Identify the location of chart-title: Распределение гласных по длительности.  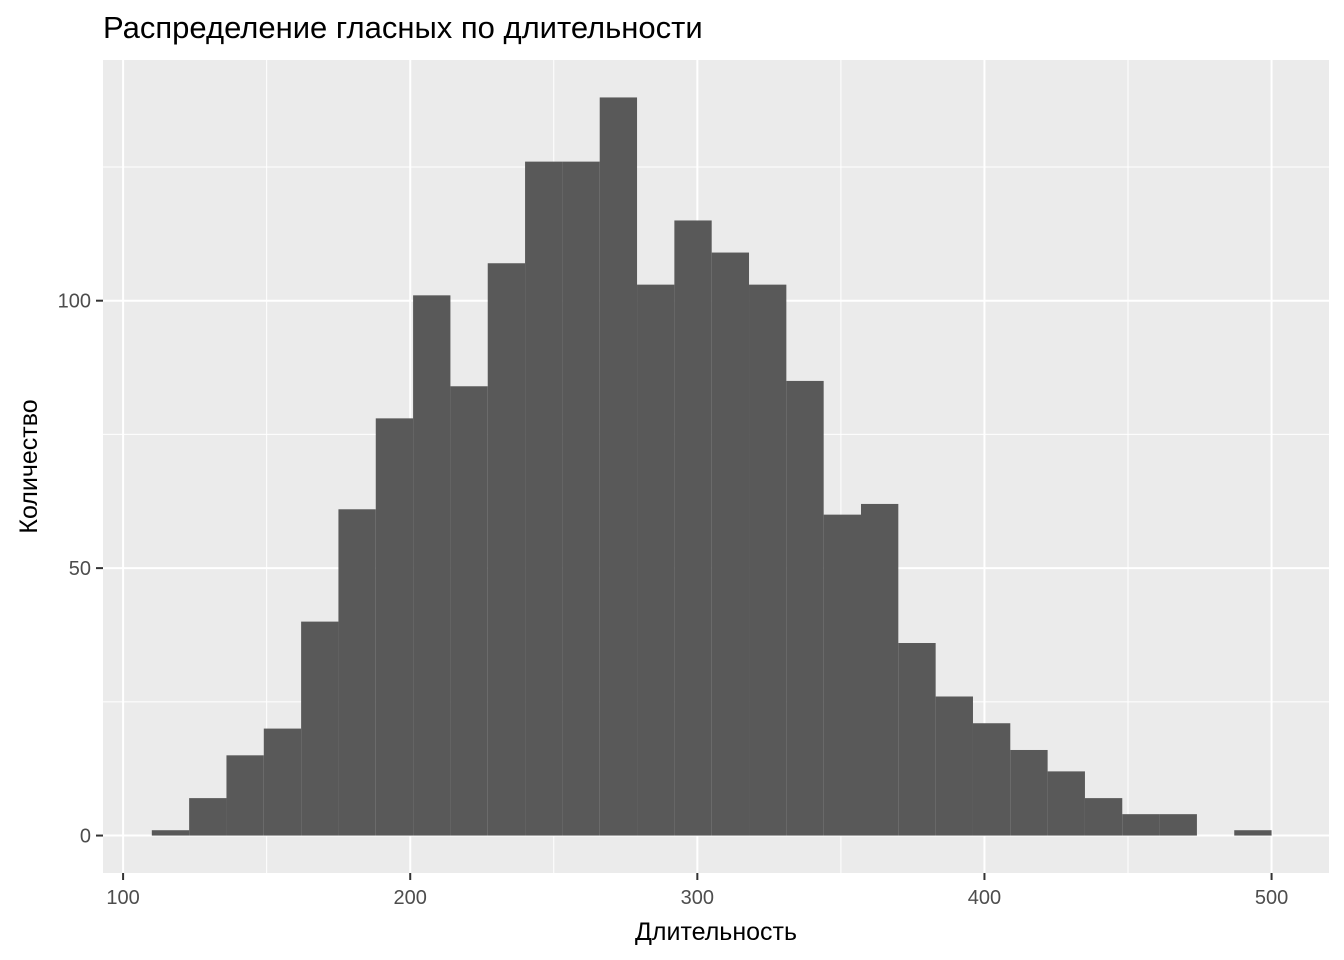
(403, 27).